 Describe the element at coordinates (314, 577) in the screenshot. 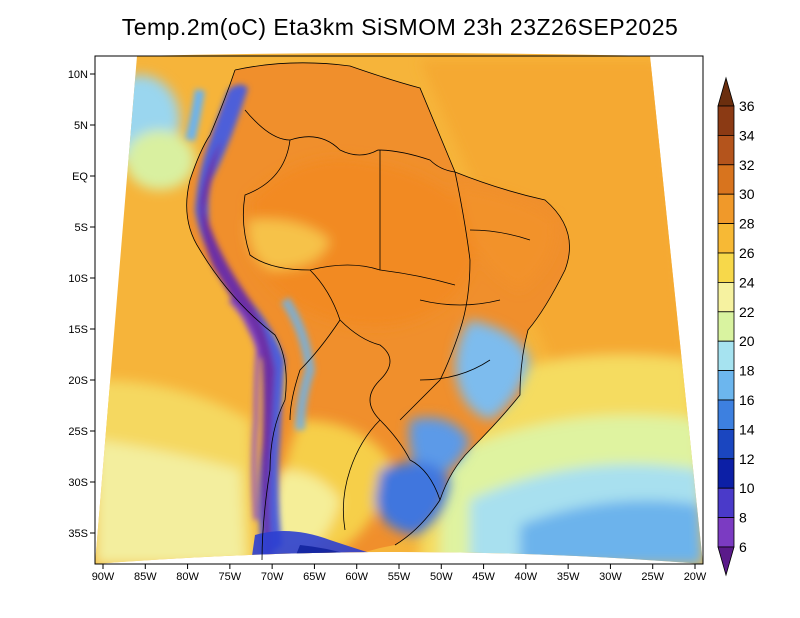

I see `lon-tick-label: 65W` at that location.